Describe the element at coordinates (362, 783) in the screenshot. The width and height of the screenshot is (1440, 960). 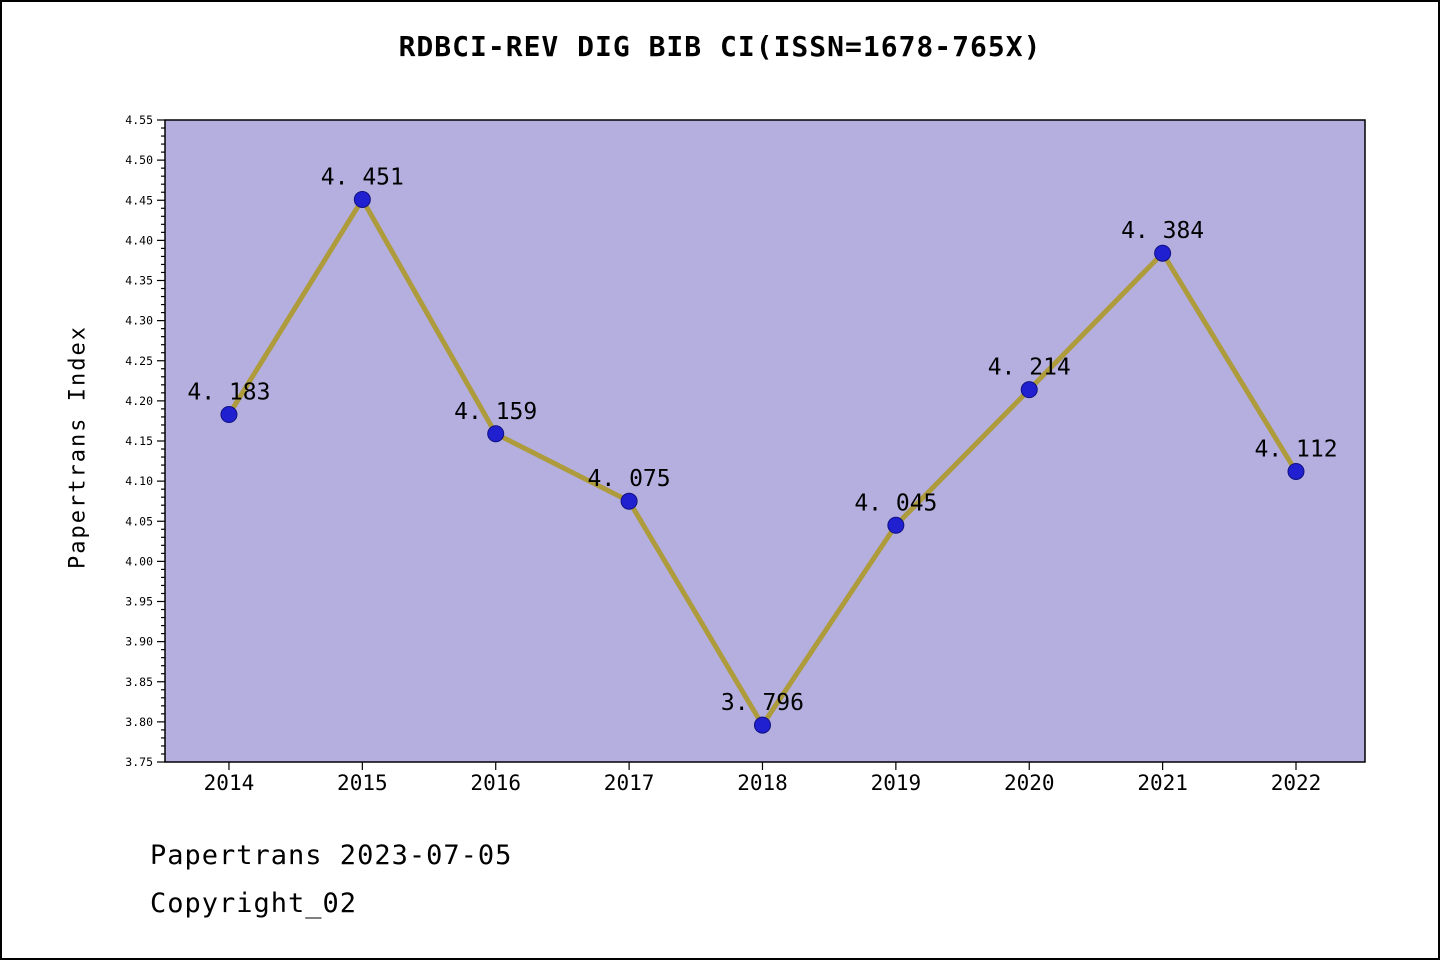
I see `x-tick-label: 2015` at that location.